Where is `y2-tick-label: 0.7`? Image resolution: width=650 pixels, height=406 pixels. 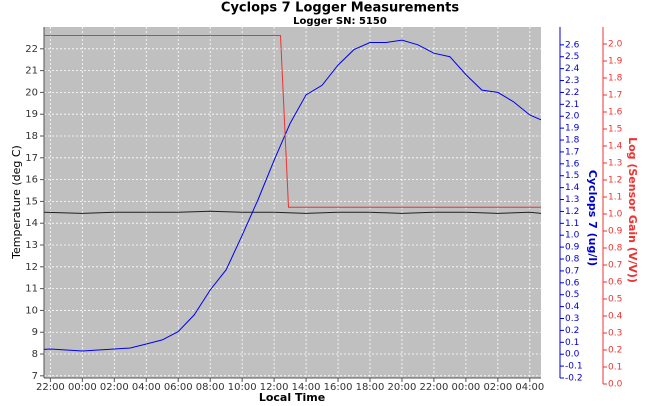 y2-tick-label: 0.7 is located at coordinates (572, 271).